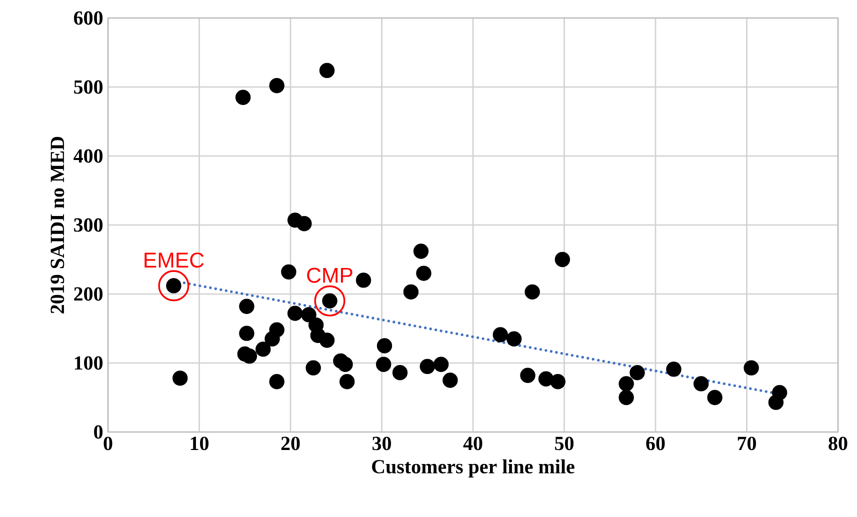  I want to click on x-axis-title: Customers per line mile, so click(473, 468).